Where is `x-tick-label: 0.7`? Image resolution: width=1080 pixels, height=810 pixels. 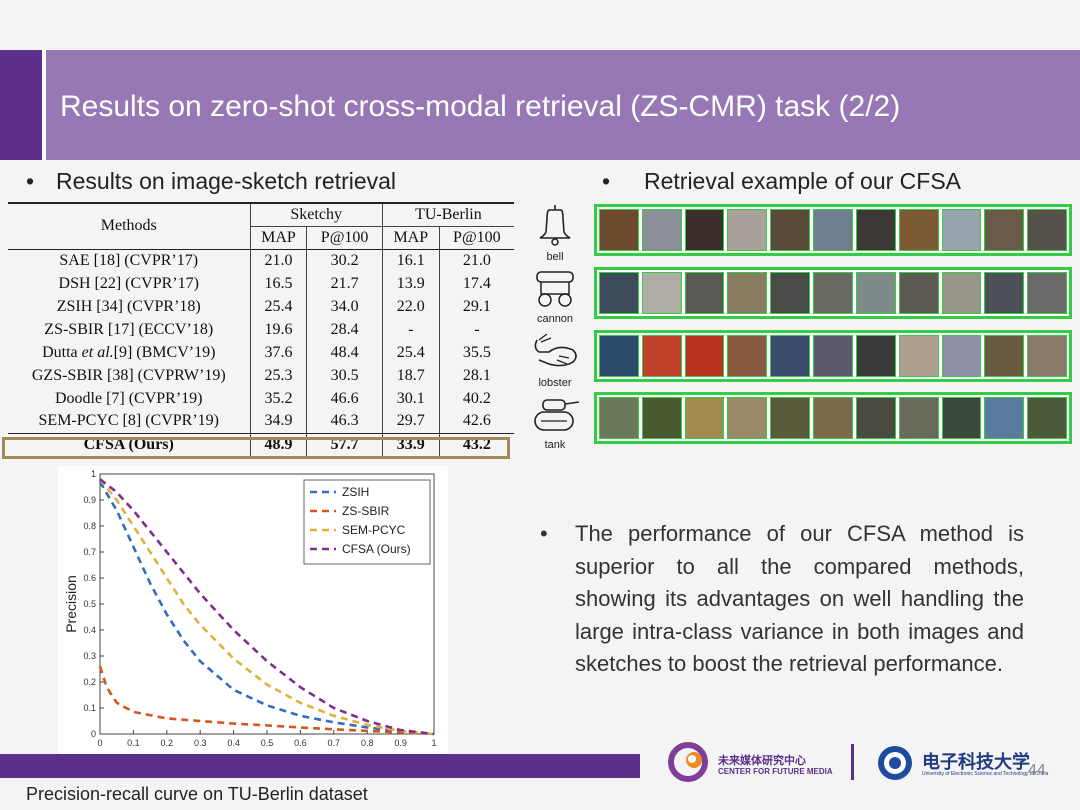
x-tick-label: 0.7 is located at coordinates (334, 743).